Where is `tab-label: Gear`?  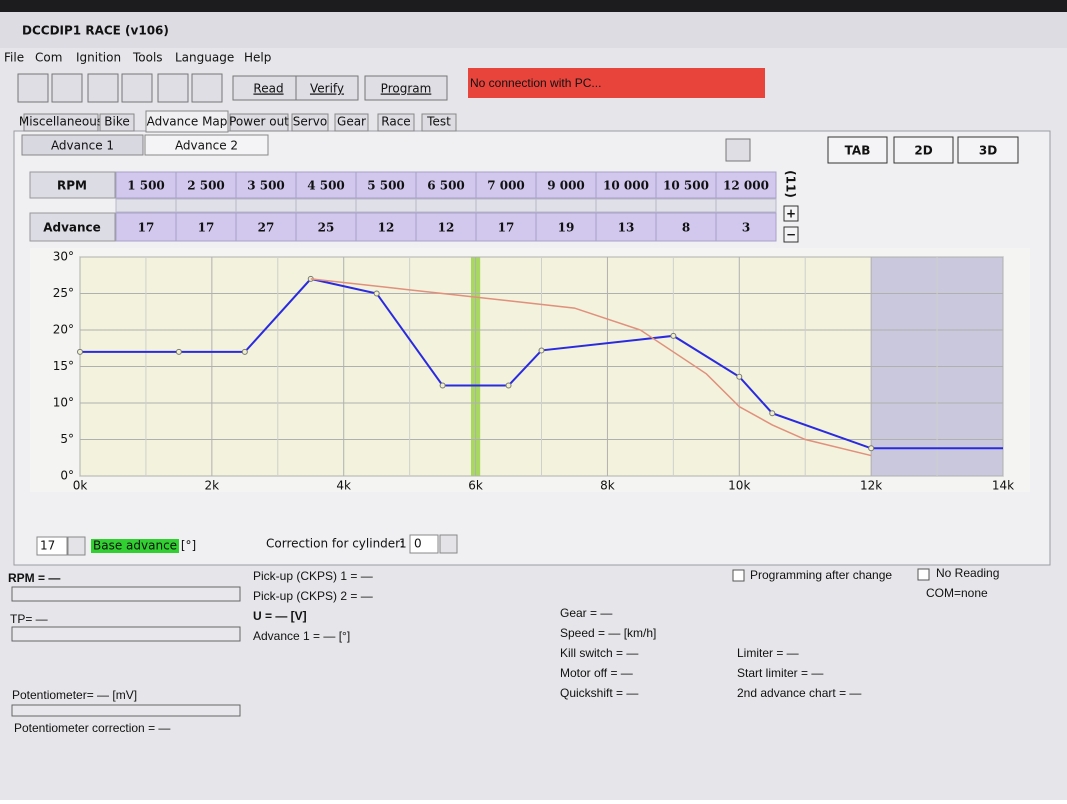
tab-label: Gear is located at coordinates (351, 122).